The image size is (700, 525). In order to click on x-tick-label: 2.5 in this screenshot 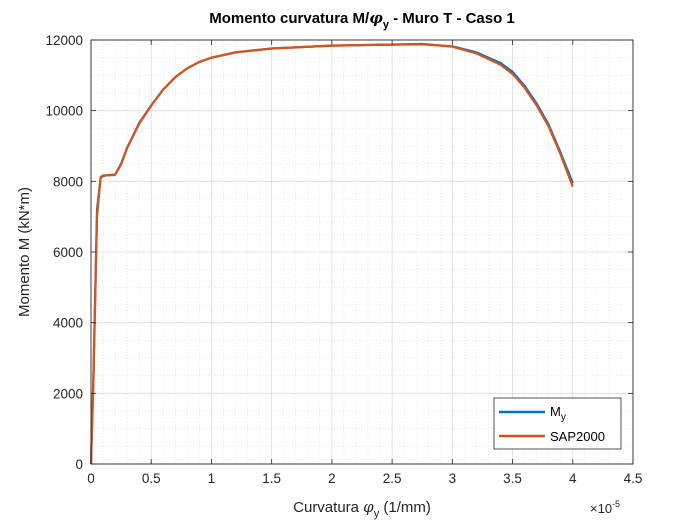, I will do `click(392, 478)`.